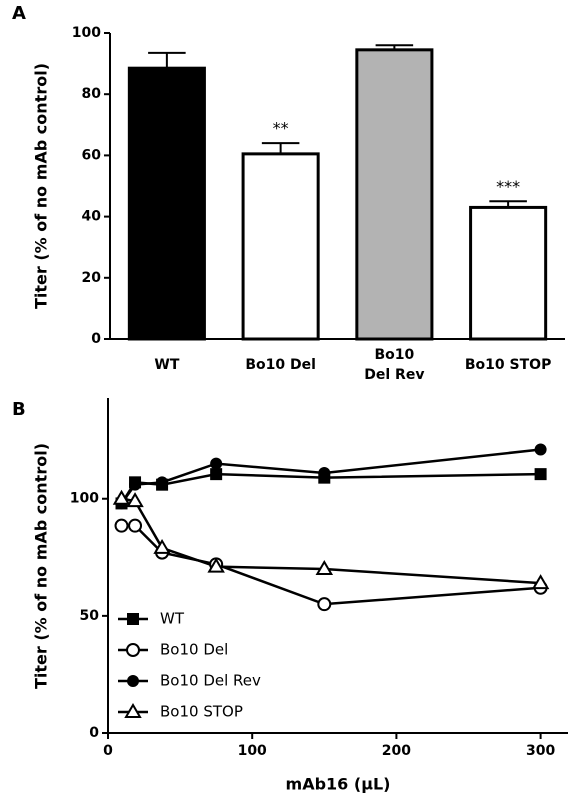  What do you see at coordinates (396, 751) in the screenshot?
I see `x-tick-label: 200` at bounding box center [396, 751].